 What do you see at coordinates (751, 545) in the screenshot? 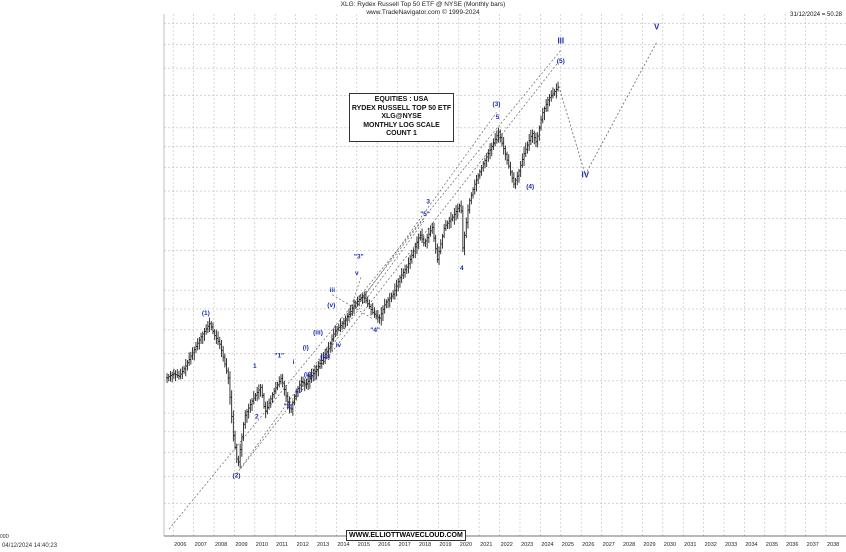
I see `x-tick-label: 2034` at bounding box center [751, 545].